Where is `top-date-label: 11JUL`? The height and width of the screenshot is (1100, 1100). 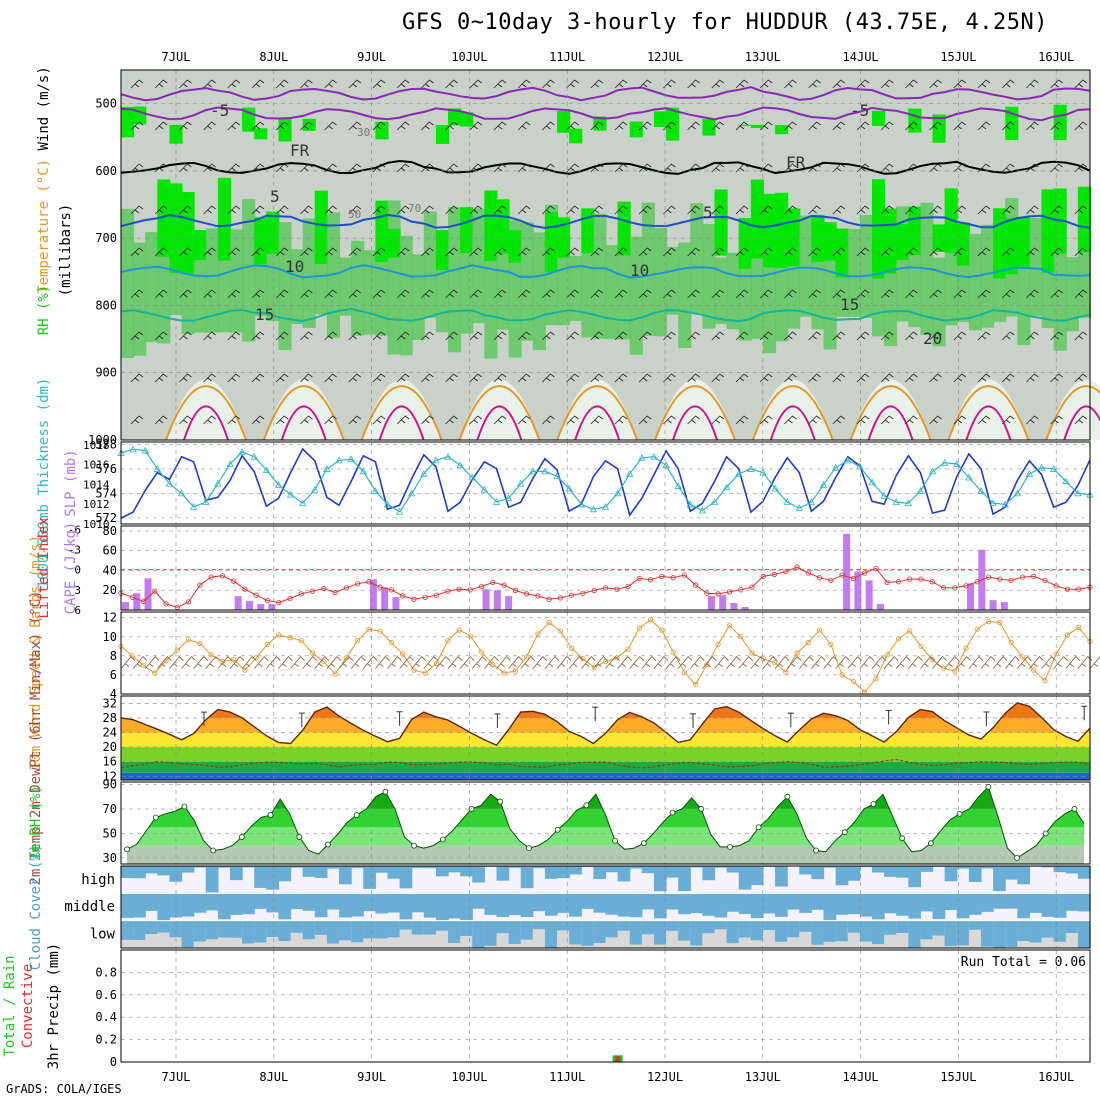 top-date-label: 11JUL is located at coordinates (567, 57).